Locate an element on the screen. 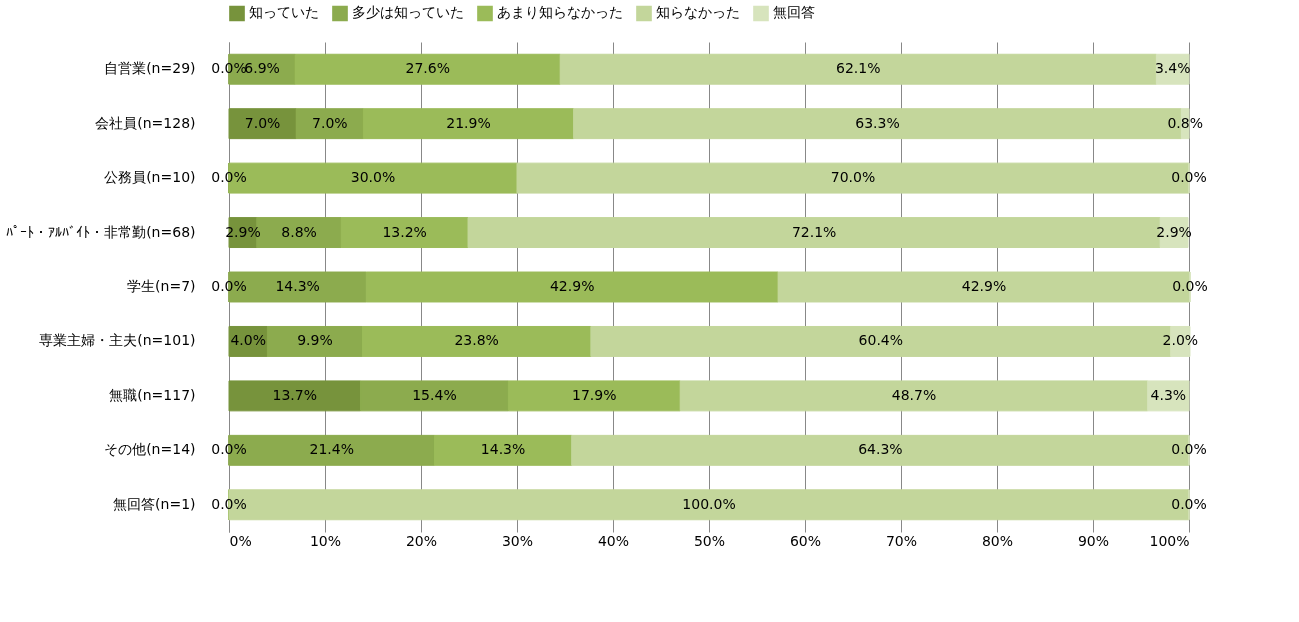 Image resolution: width=1299 pixels, height=622 pixels. data-label: 23.8% is located at coordinates (476, 340).